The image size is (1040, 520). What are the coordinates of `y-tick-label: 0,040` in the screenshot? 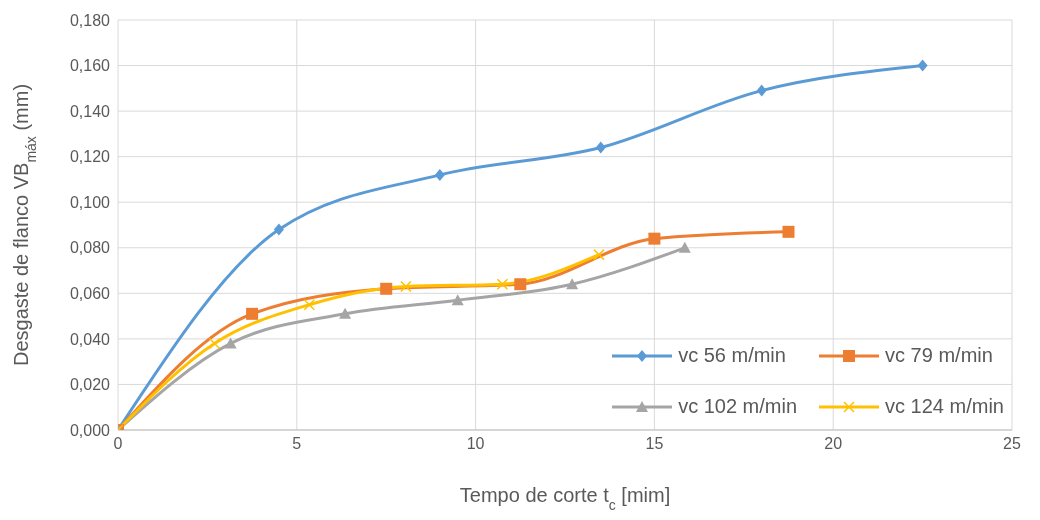 It's located at (90, 339).